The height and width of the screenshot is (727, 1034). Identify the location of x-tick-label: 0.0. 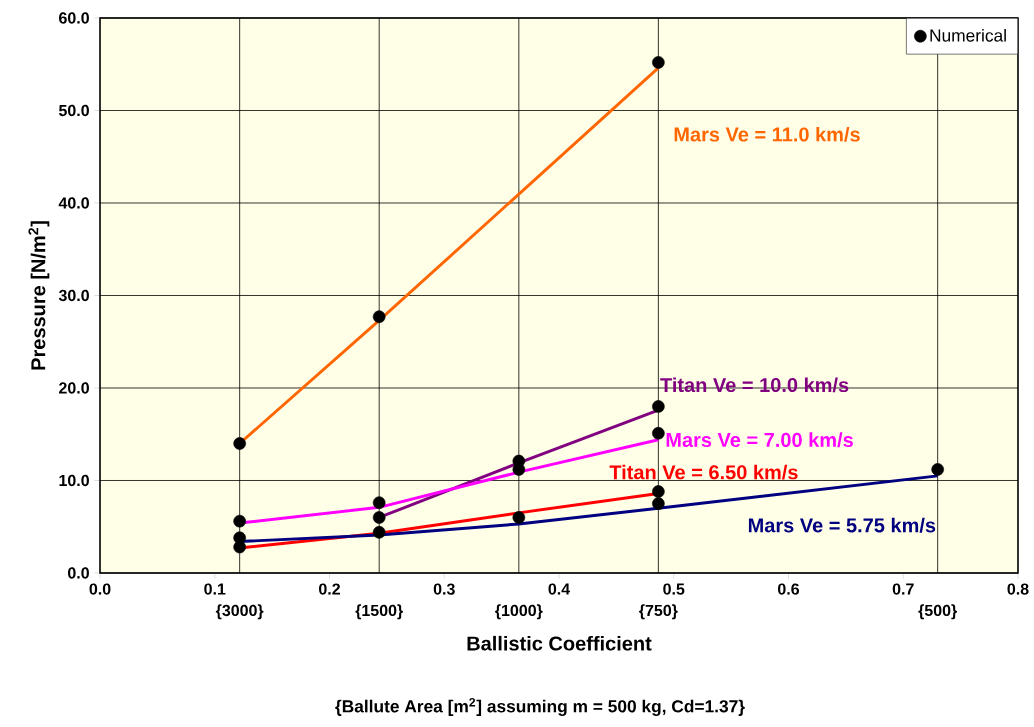
(100, 589).